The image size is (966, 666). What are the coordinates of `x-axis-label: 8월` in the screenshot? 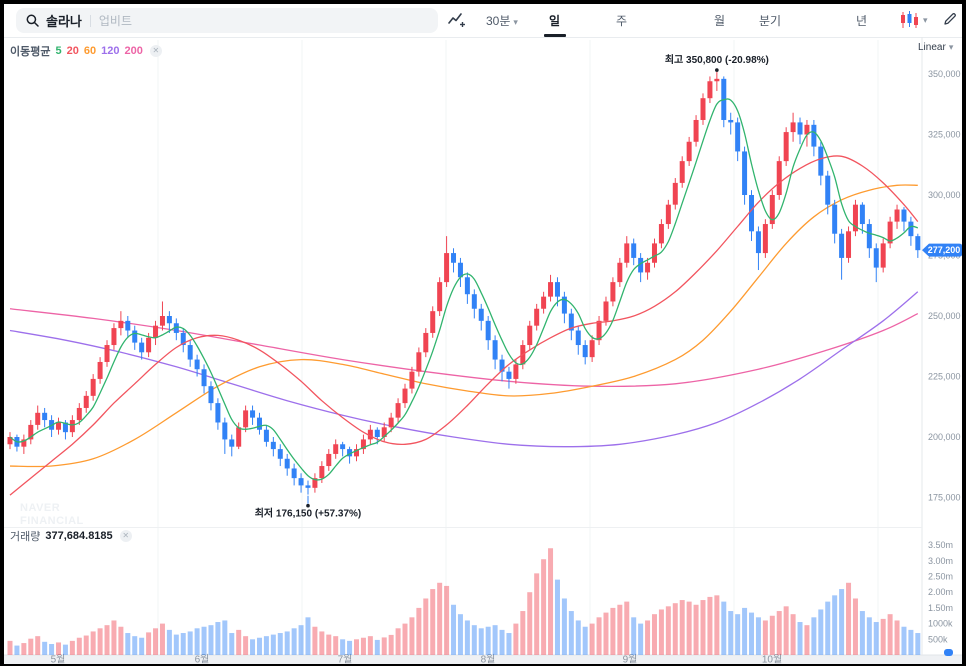 It's located at (488, 659).